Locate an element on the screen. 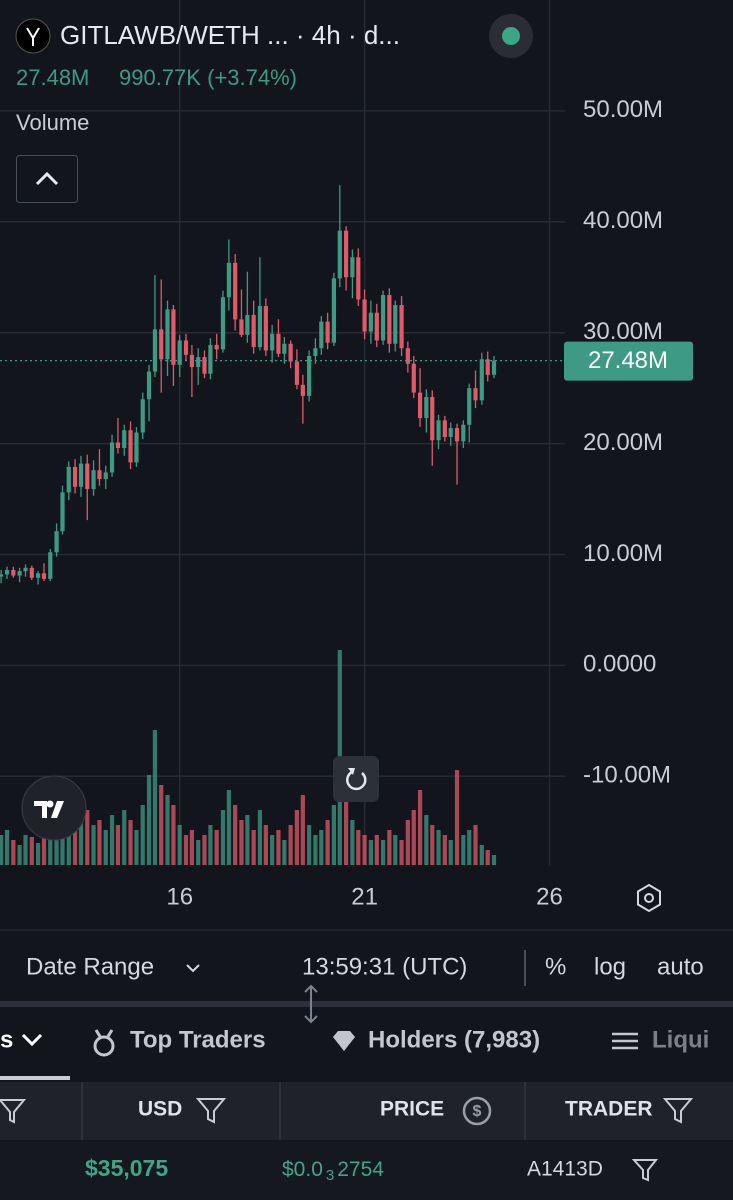  percent-toggle: % is located at coordinates (555, 966).